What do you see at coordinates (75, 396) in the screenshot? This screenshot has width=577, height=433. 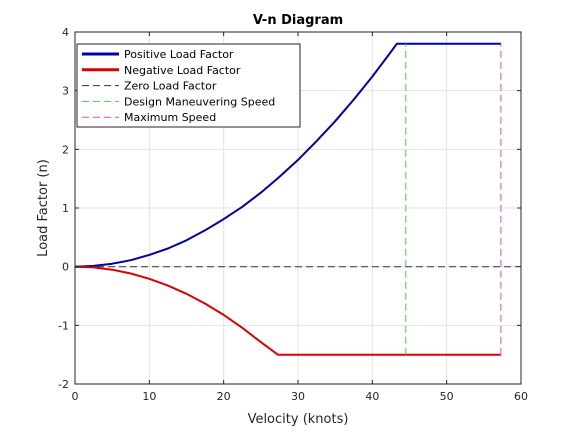 I see `x-tick-label: 0` at bounding box center [75, 396].